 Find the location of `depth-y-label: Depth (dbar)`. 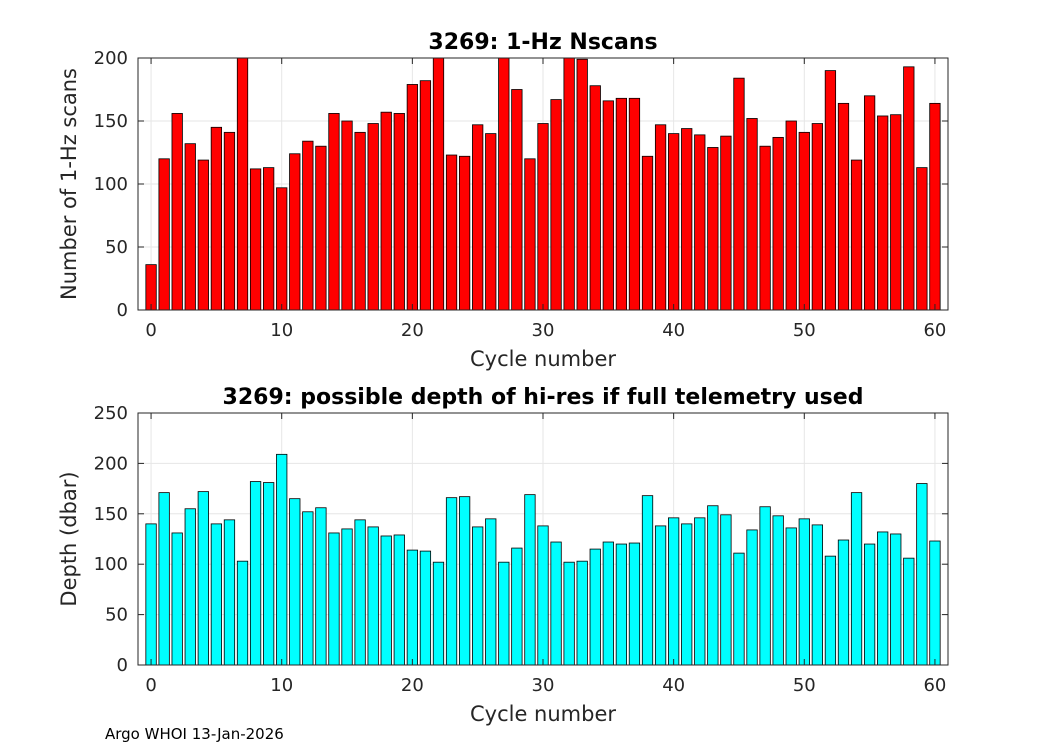

depth-y-label: Depth (dbar) is located at coordinates (69, 538).